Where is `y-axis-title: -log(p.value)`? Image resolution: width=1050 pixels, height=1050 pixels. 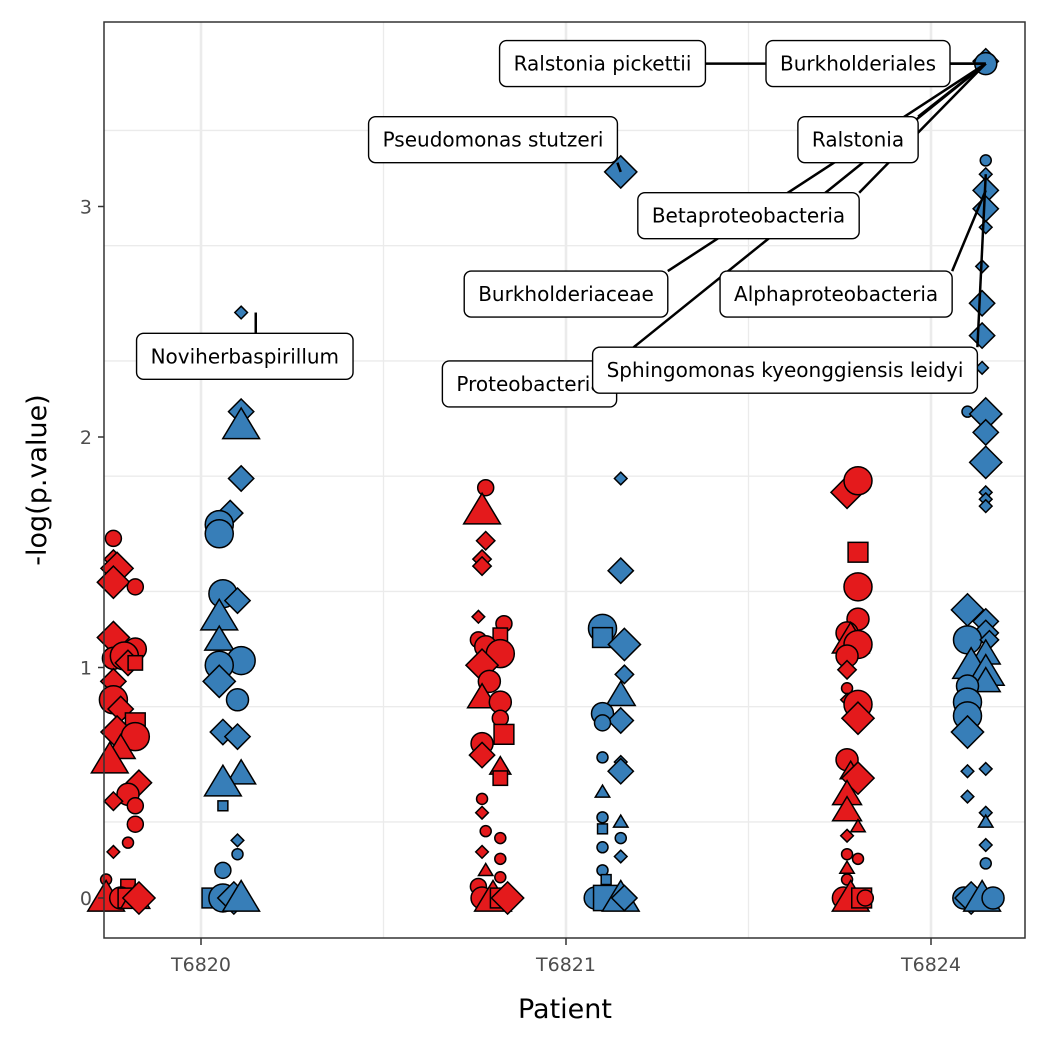
y-axis-title: -log(p.value) is located at coordinates (37, 479).